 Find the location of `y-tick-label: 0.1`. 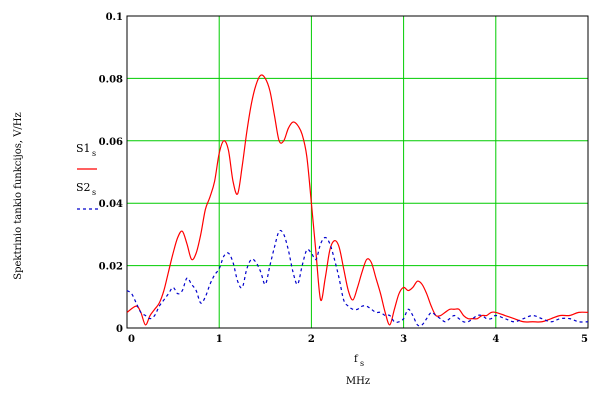

y-tick-label: 0.1 is located at coordinates (114, 17).